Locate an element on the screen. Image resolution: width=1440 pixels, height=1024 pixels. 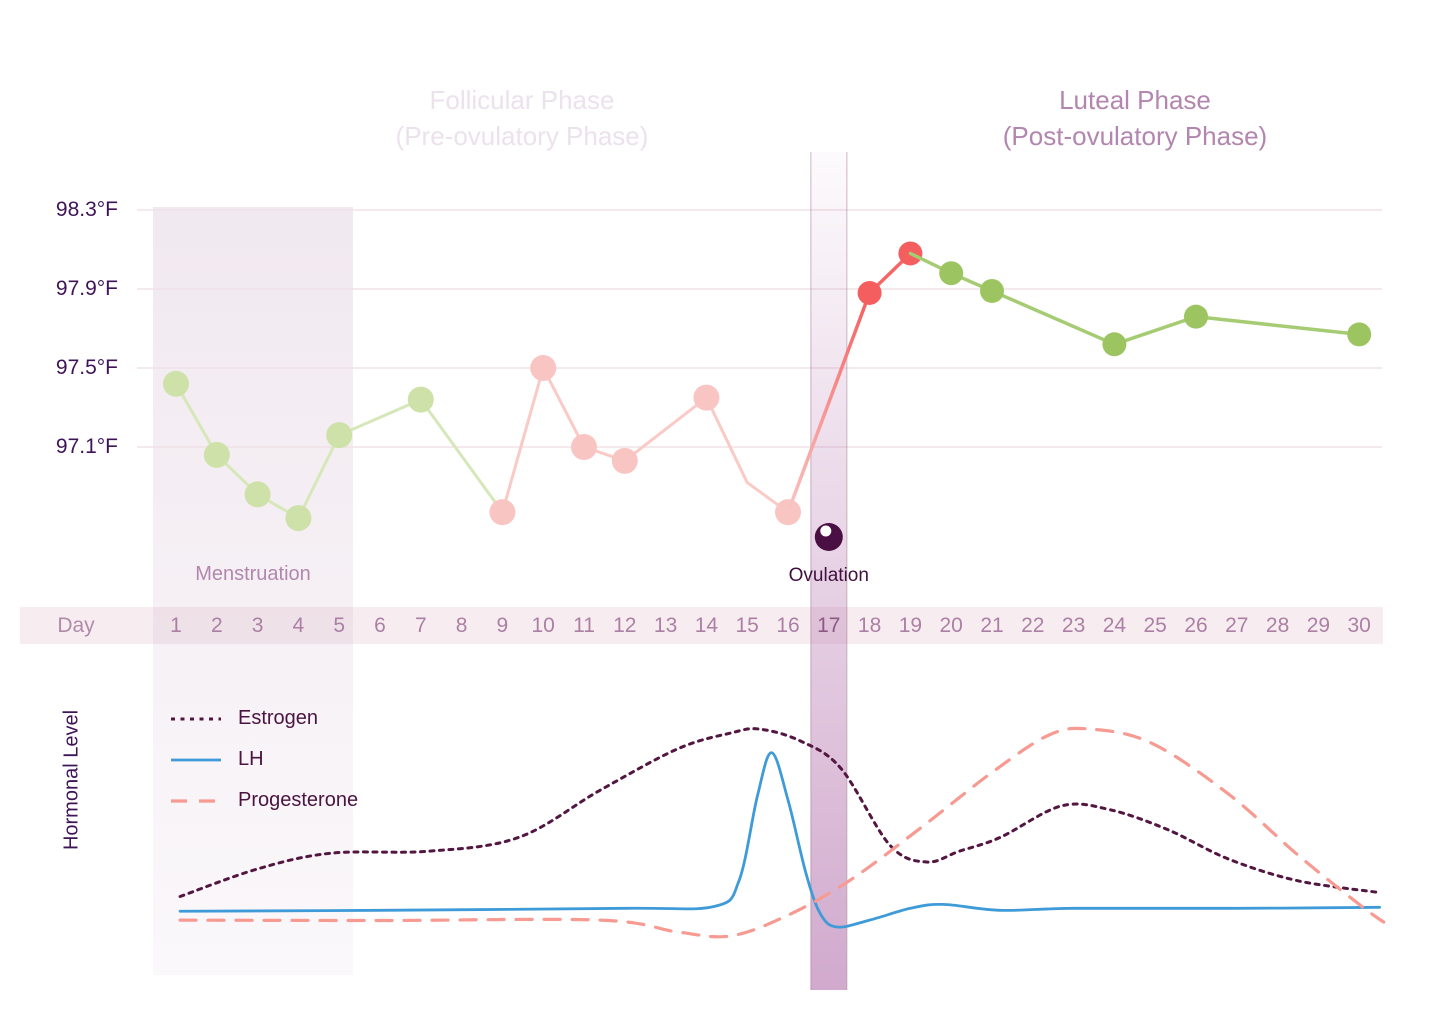
day-number-22: 22 is located at coordinates (1033, 625).